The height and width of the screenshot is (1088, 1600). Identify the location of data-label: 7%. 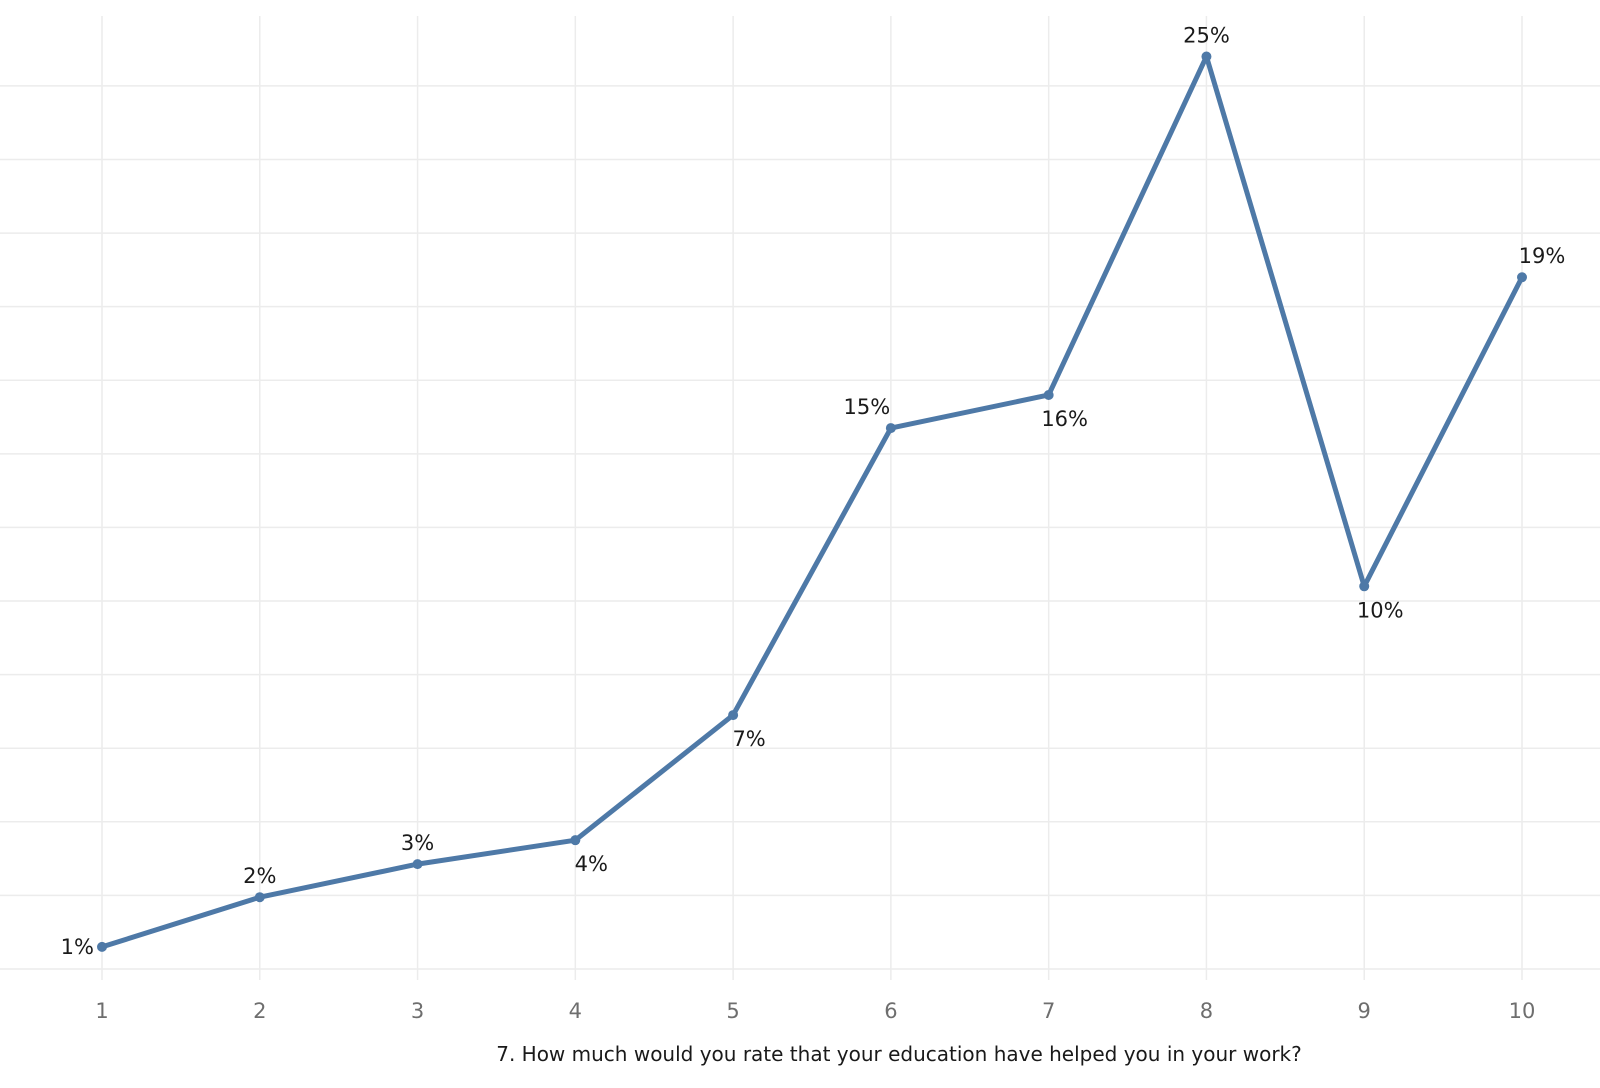
(748, 739).